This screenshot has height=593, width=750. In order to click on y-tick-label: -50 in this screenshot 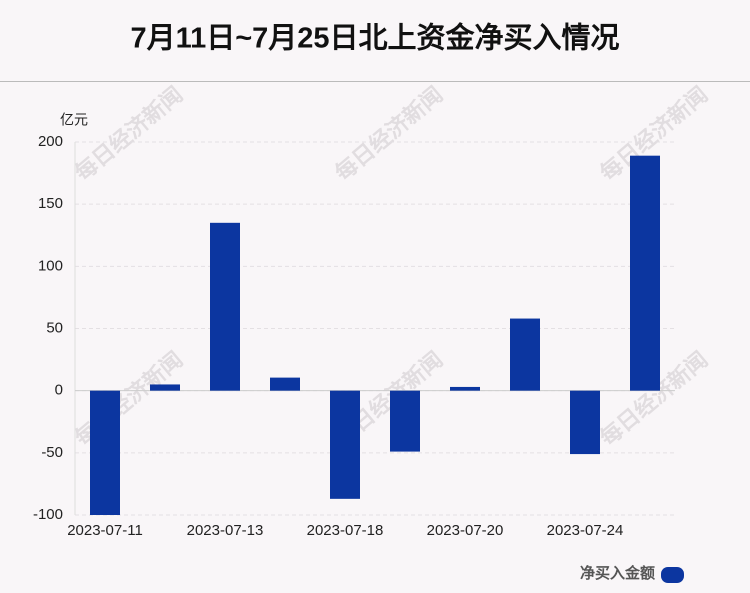, I will do `click(52, 452)`.